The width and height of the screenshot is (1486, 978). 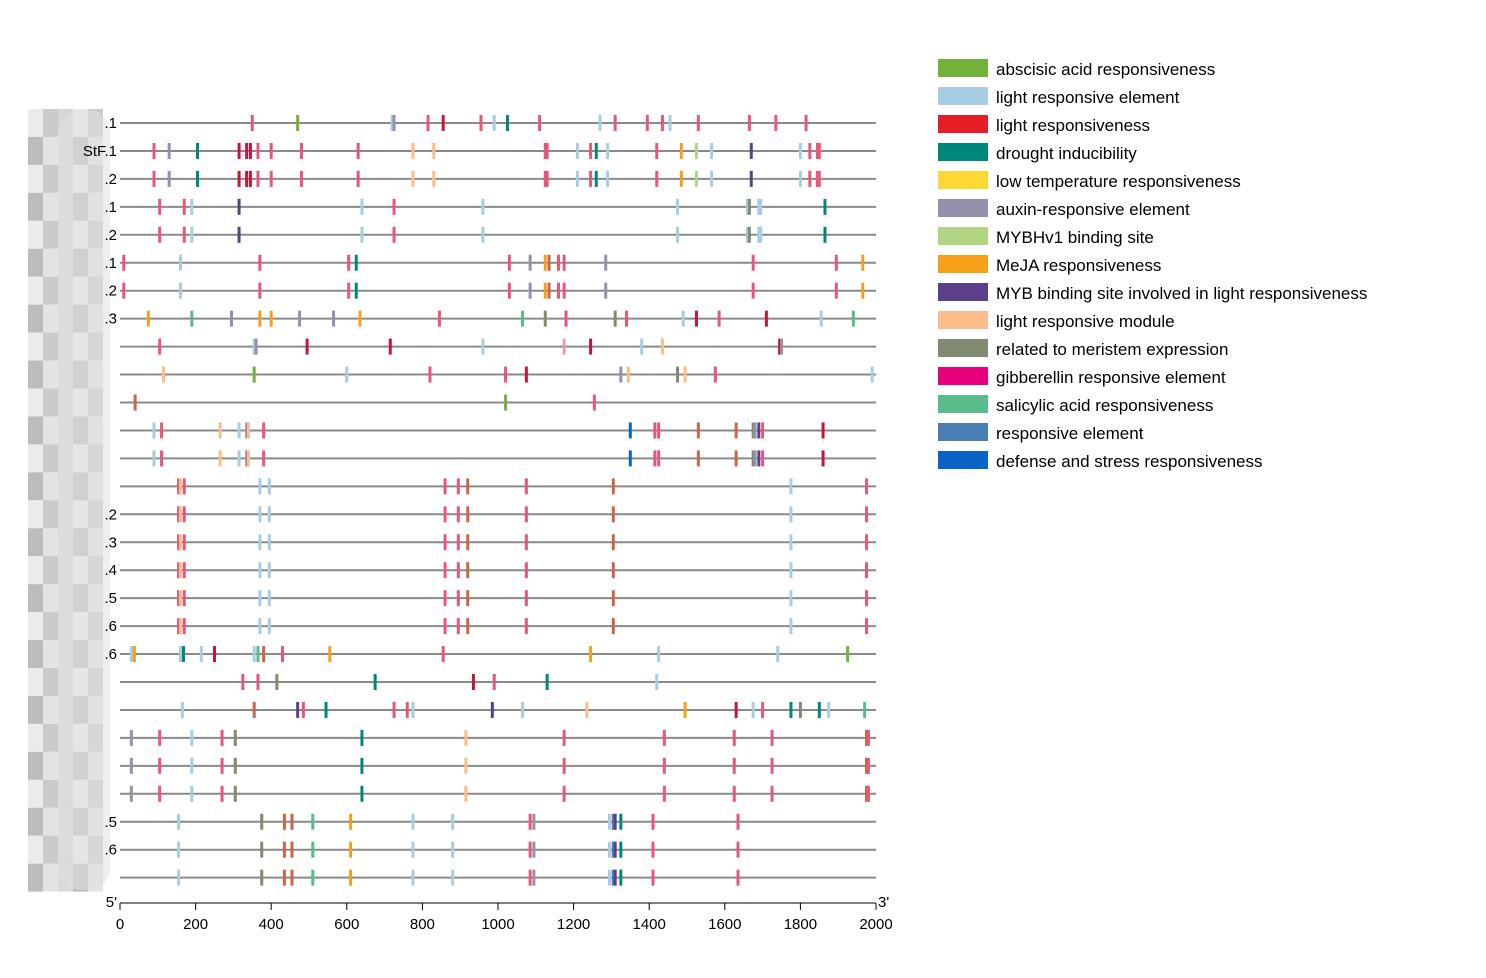 What do you see at coordinates (1129, 461) in the screenshot?
I see `legend-label: defense and stress responsiveness` at bounding box center [1129, 461].